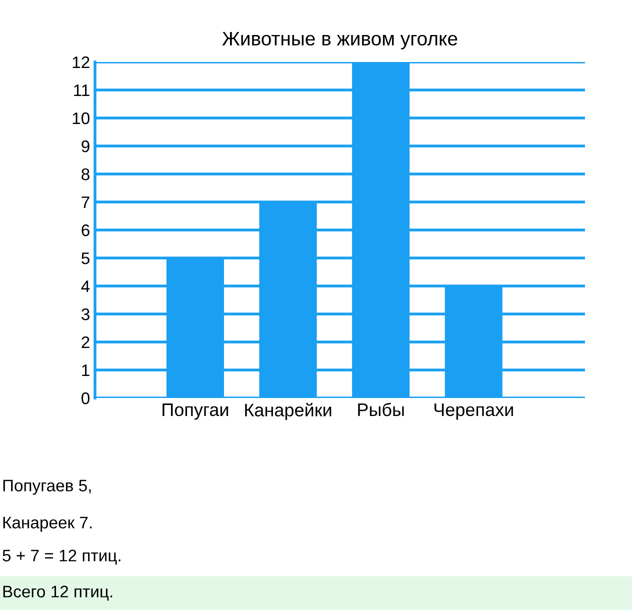 Image resolution: width=632 pixels, height=610 pixels. What do you see at coordinates (81, 118) in the screenshot?
I see `y-tick-label: 10` at bounding box center [81, 118].